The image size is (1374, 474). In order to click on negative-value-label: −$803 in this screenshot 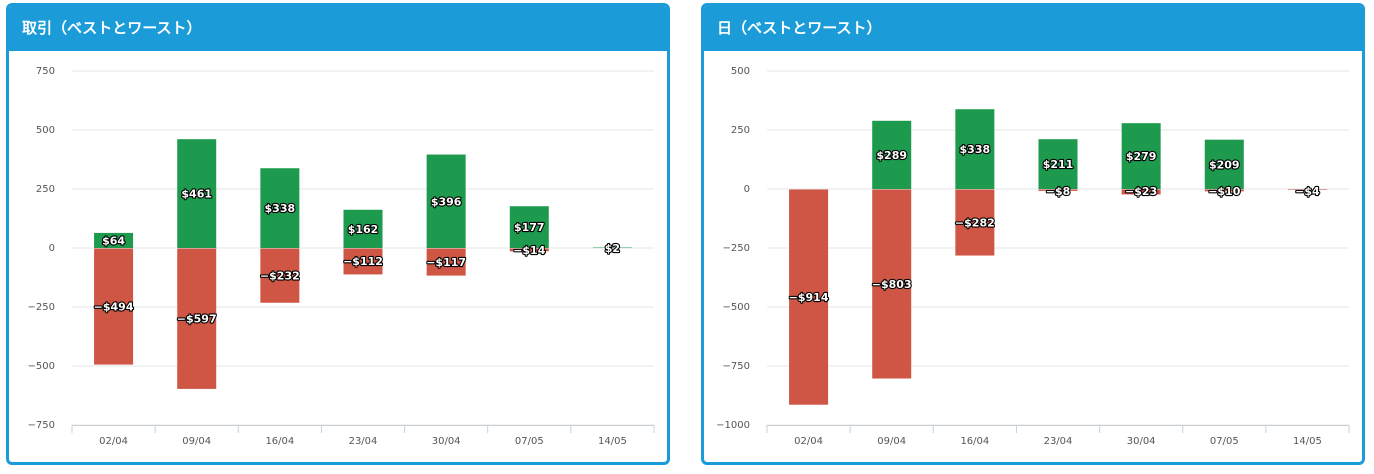, I will do `click(892, 284)`.